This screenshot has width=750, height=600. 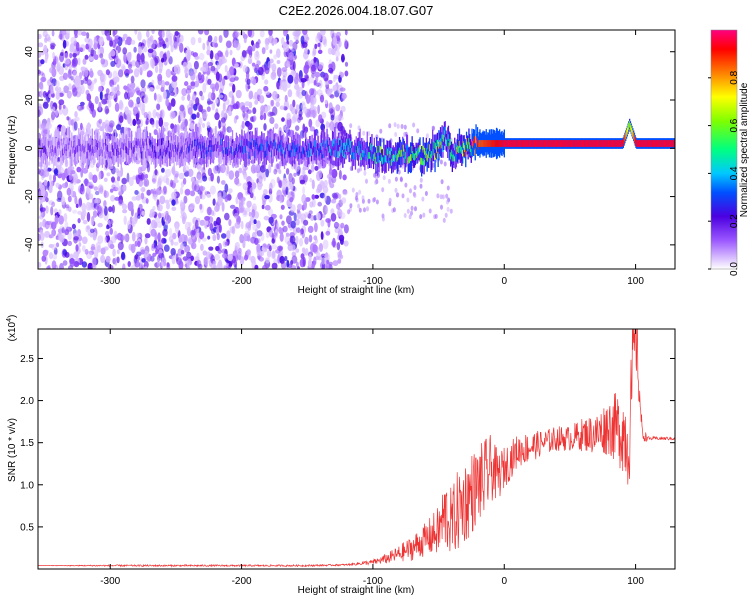 What do you see at coordinates (29, 244) in the screenshot?
I see `spectrogram-ytick-label: -40` at bounding box center [29, 244].